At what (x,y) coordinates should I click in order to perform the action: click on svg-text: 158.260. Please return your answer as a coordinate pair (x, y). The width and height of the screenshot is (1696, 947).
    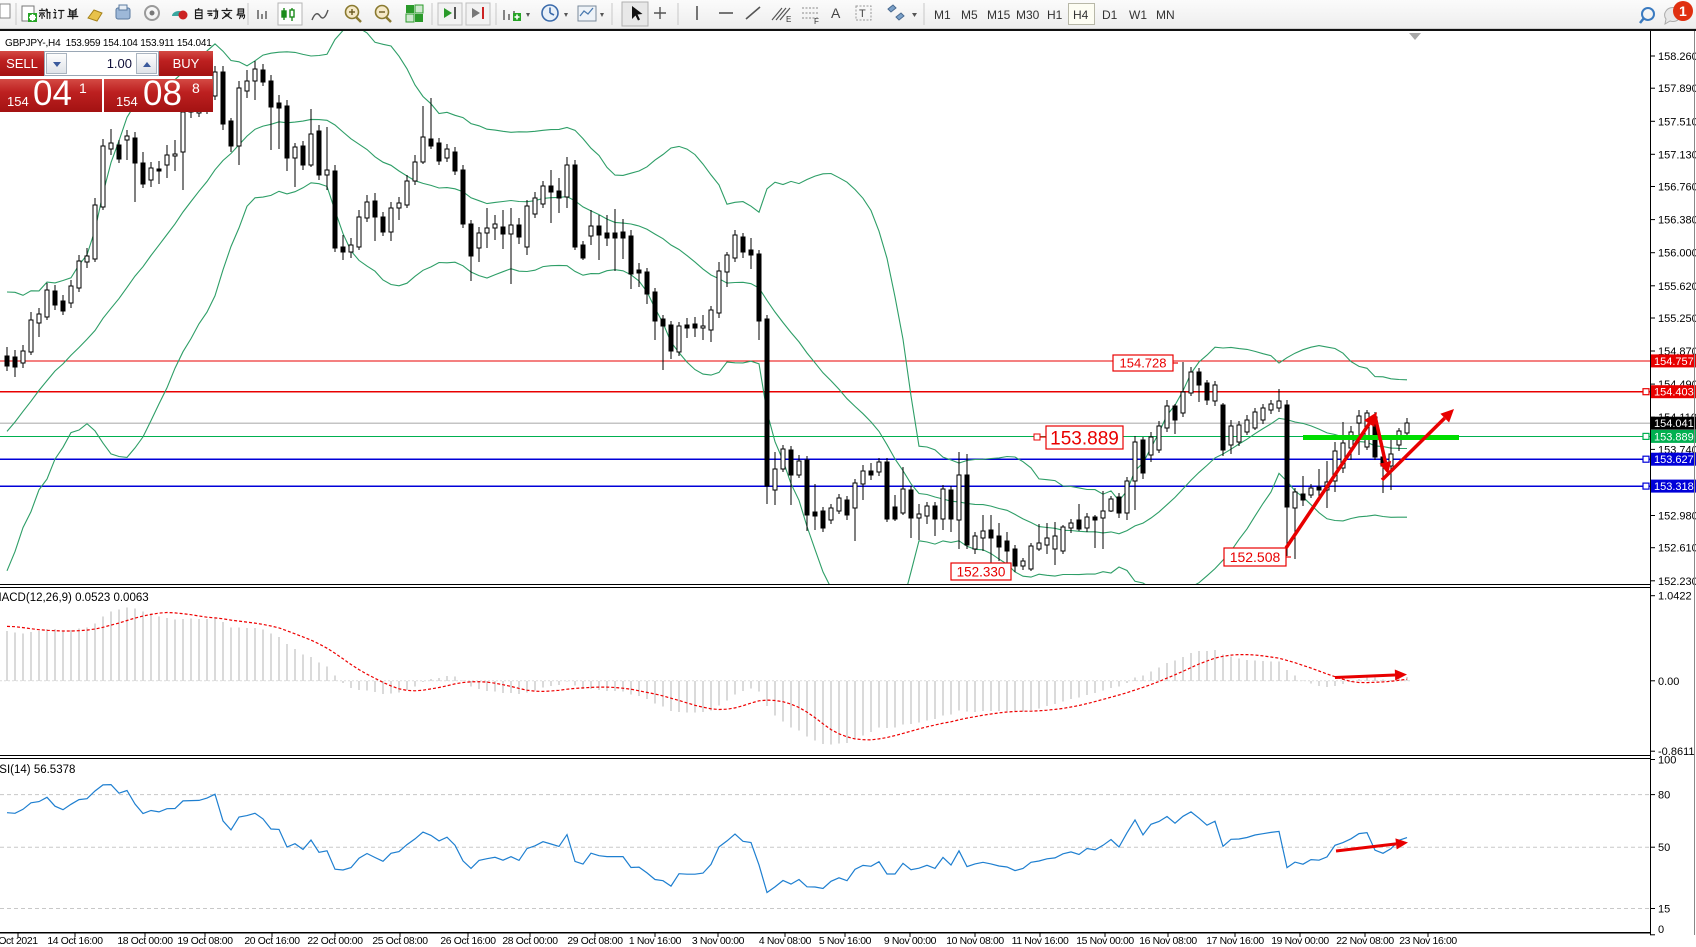
    Looking at the image, I should click on (1677, 57).